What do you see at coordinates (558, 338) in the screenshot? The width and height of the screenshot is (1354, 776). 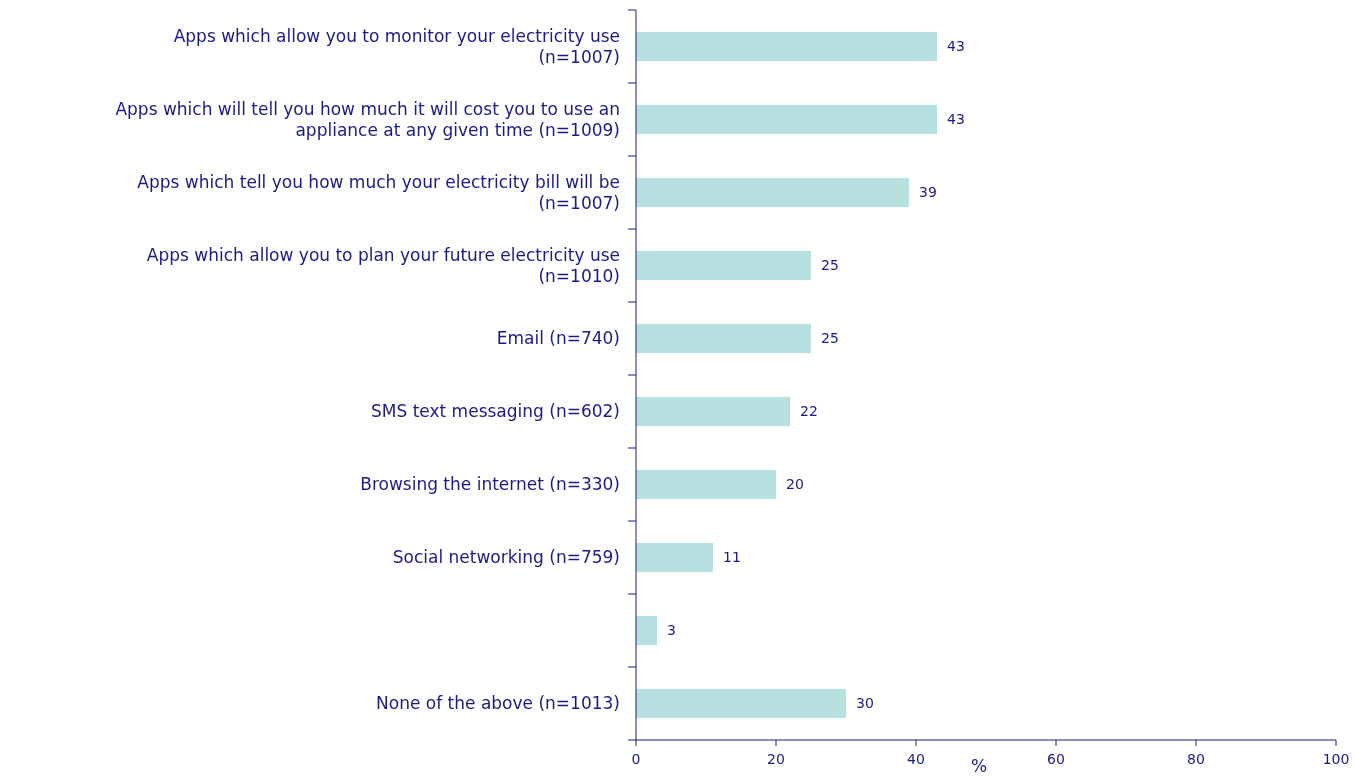 I see `y-tick-label: Email (n=740)` at bounding box center [558, 338].